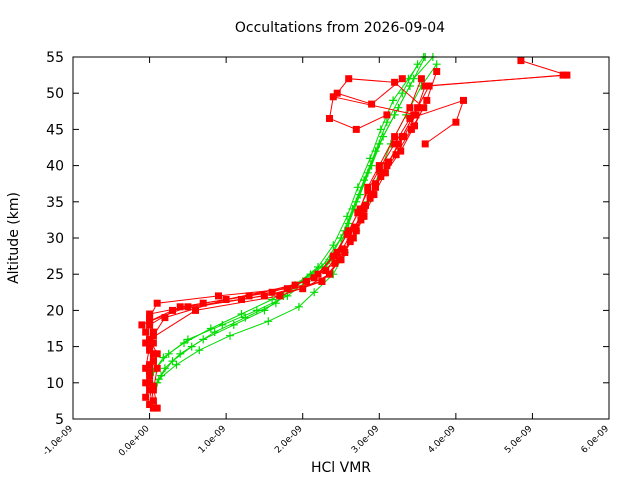 The image size is (640, 480). Describe the element at coordinates (366, 440) in the screenshot. I see `x-tick-label: 3.0e-09` at that location.